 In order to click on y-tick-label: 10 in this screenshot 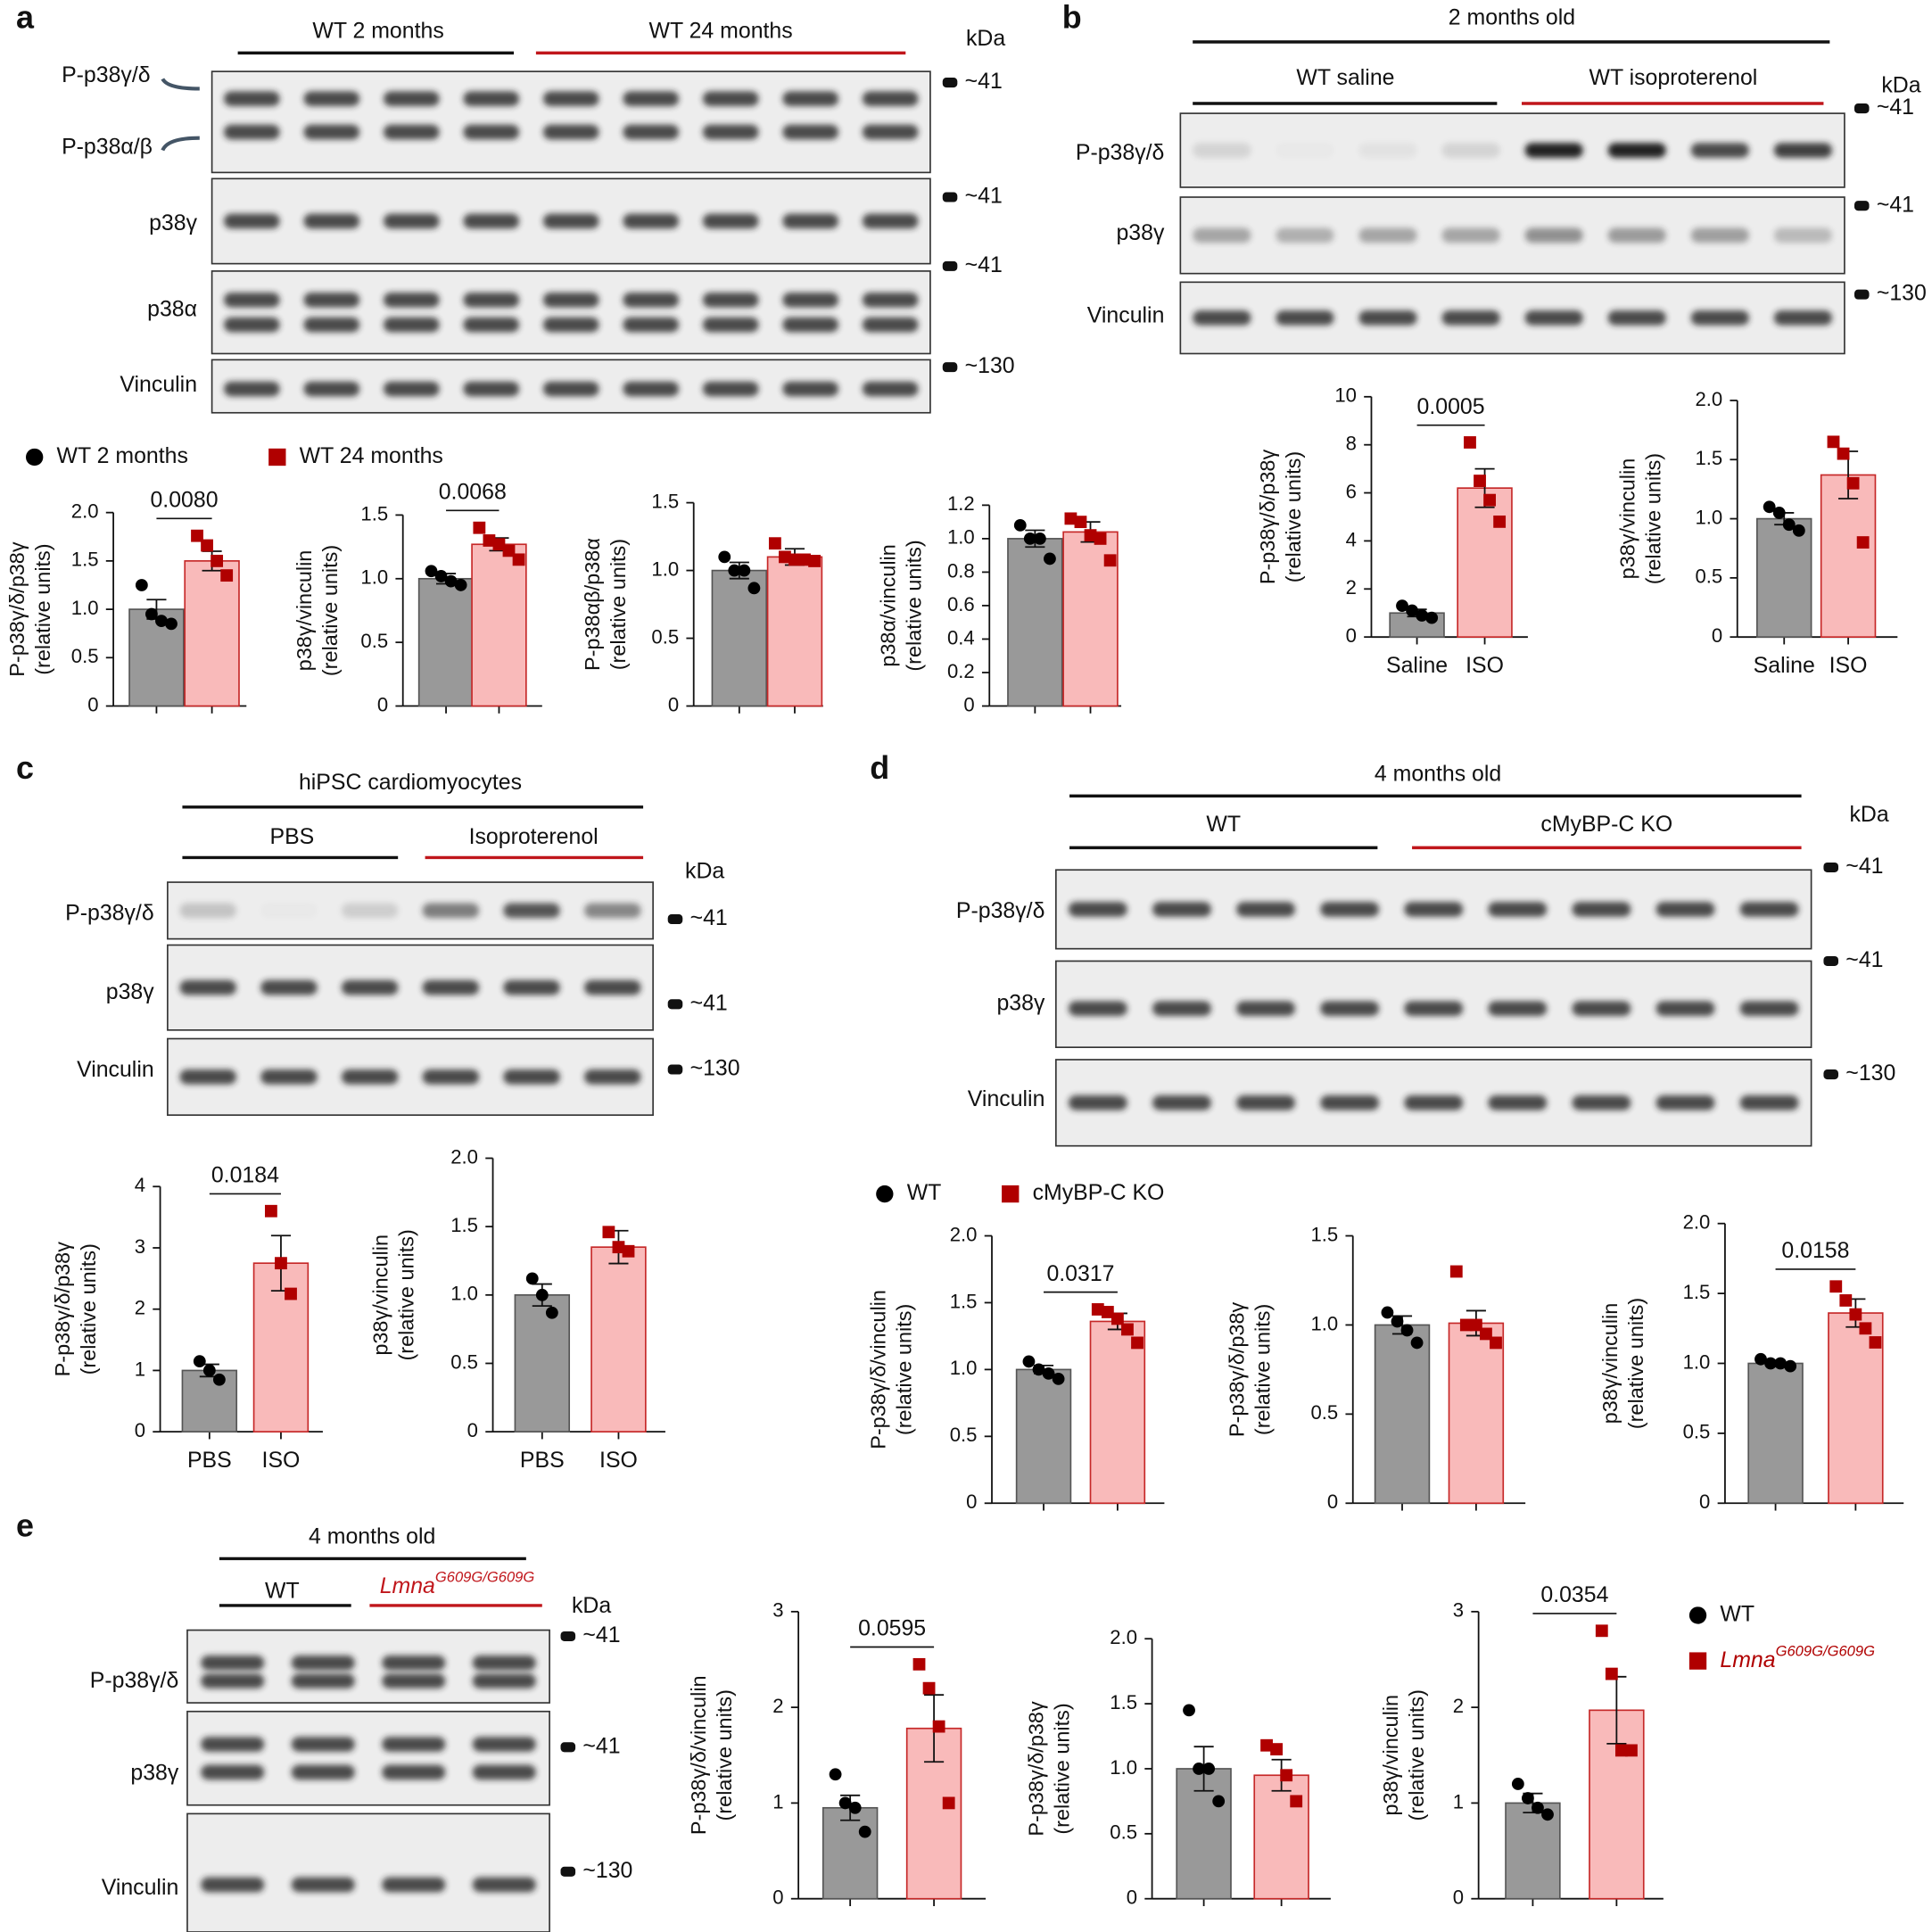, I will do `click(1345, 396)`.